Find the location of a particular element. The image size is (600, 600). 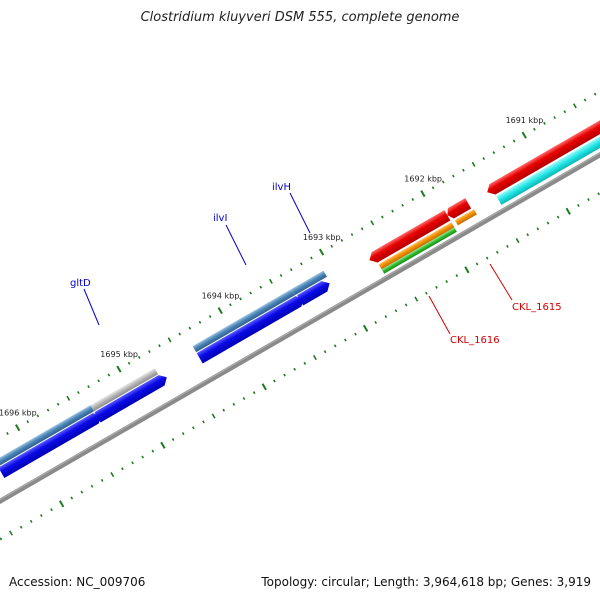

kbp-label: 1692 kbp is located at coordinates (423, 178).